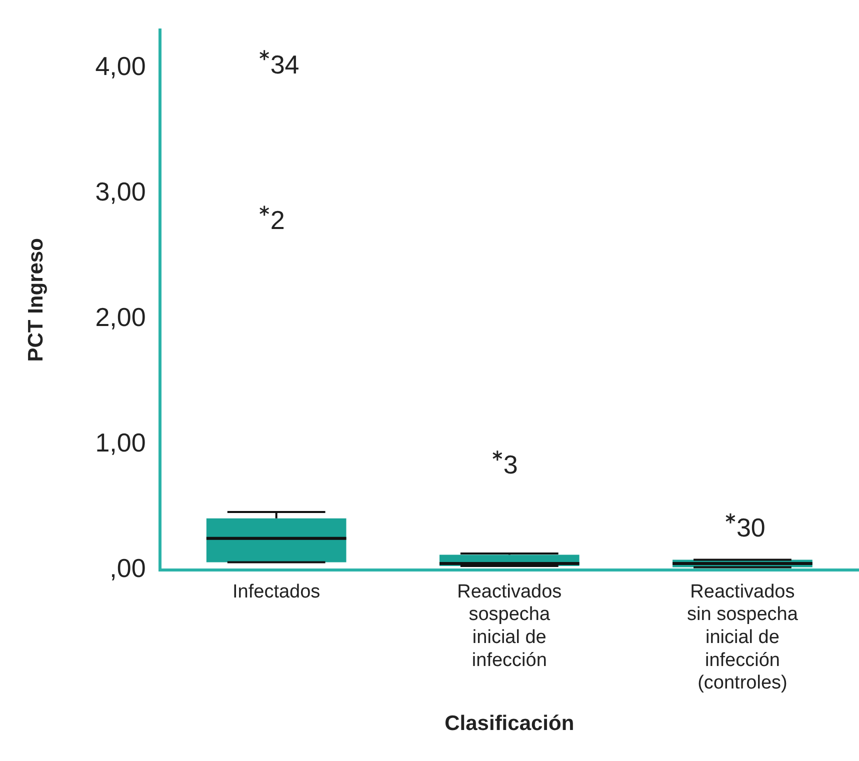 This screenshot has height=761, width=859. I want to click on annotation: 34, so click(285, 64).